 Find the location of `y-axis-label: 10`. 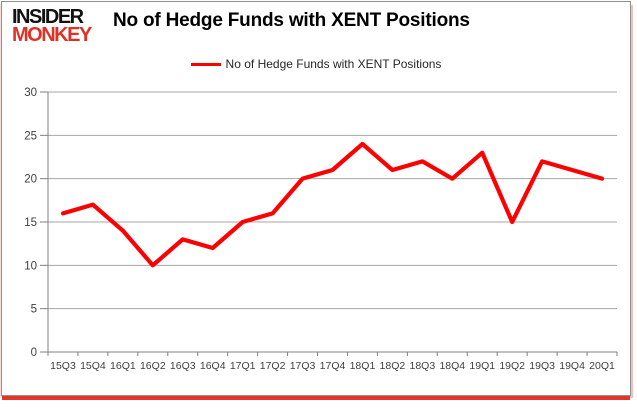

y-axis-label: 10 is located at coordinates (30, 266).